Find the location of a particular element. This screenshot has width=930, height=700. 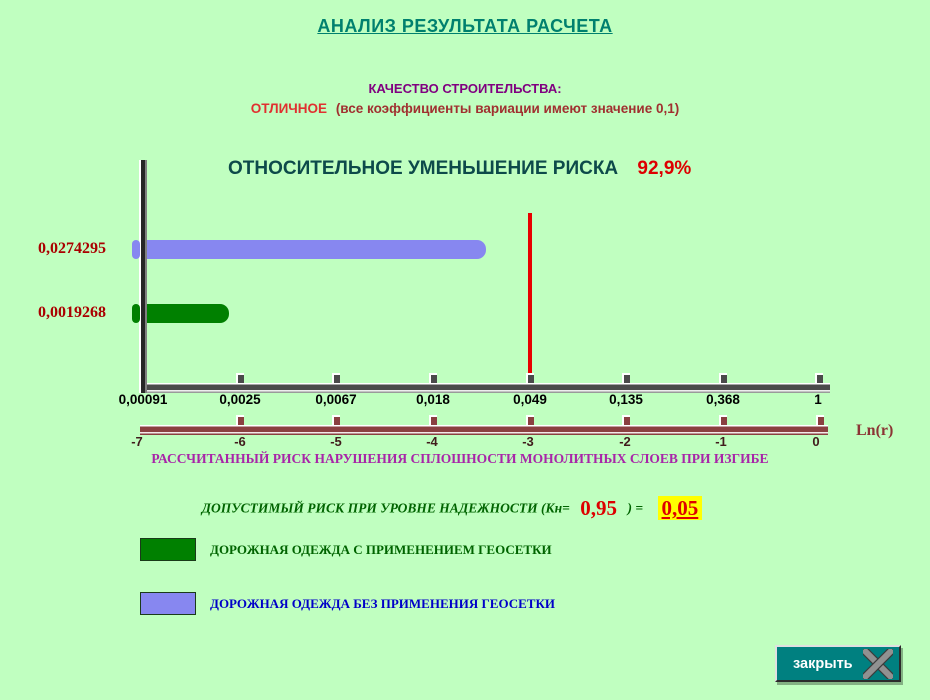

ln-tick-label: -7 is located at coordinates (137, 441).